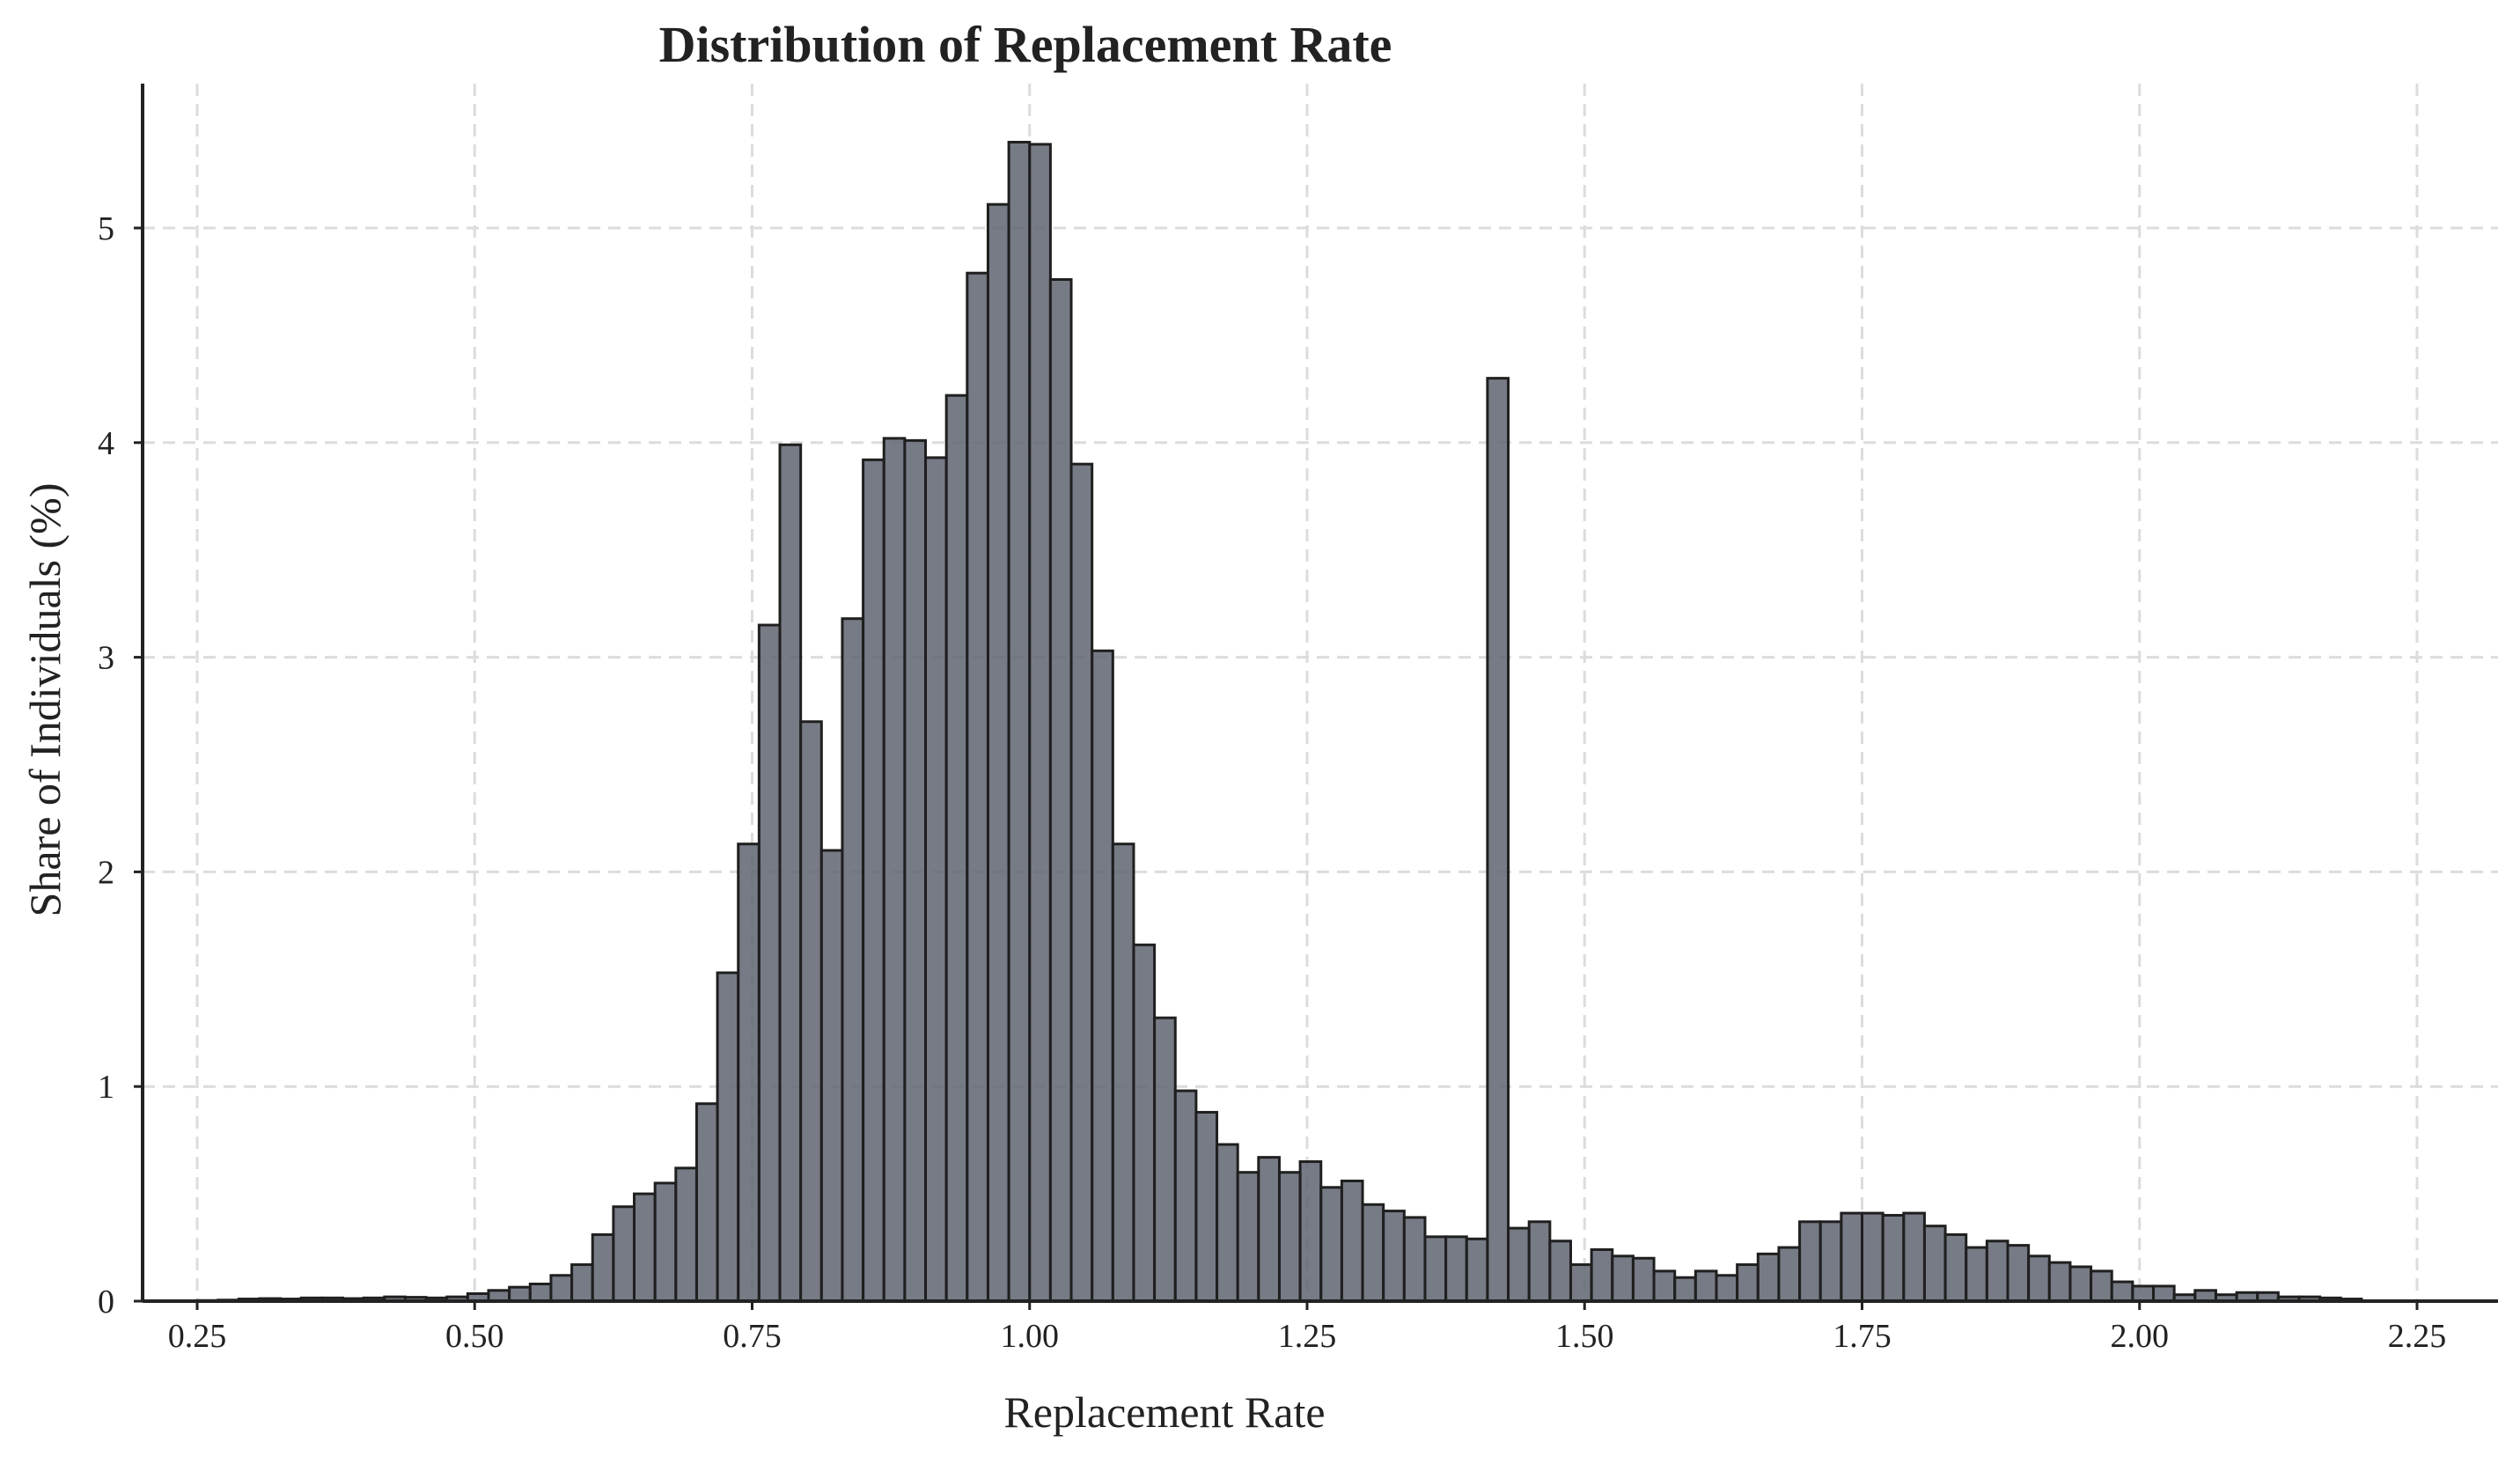  I want to click on x-tick-label: 1.75, so click(1862, 1336).